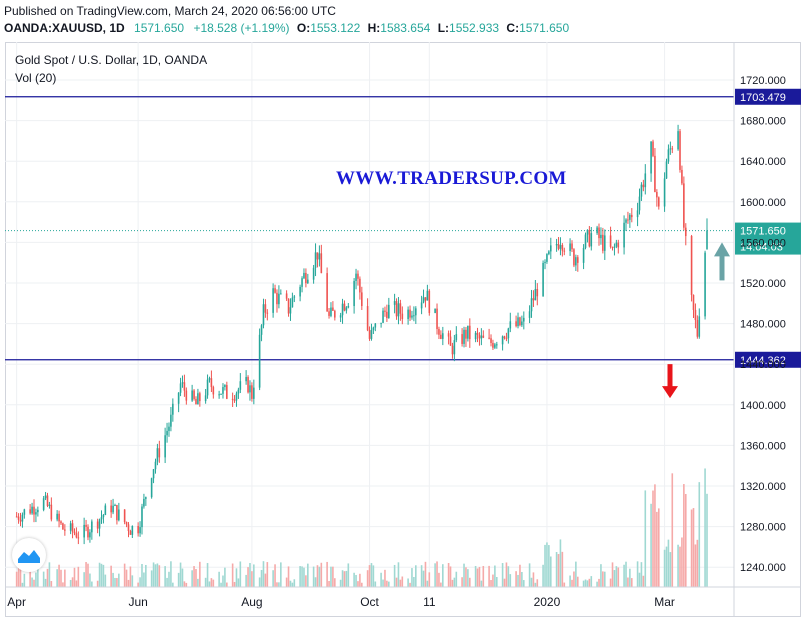 This screenshot has width=806, height=621. I want to click on y-tick-label: 1400.000, so click(763, 406).